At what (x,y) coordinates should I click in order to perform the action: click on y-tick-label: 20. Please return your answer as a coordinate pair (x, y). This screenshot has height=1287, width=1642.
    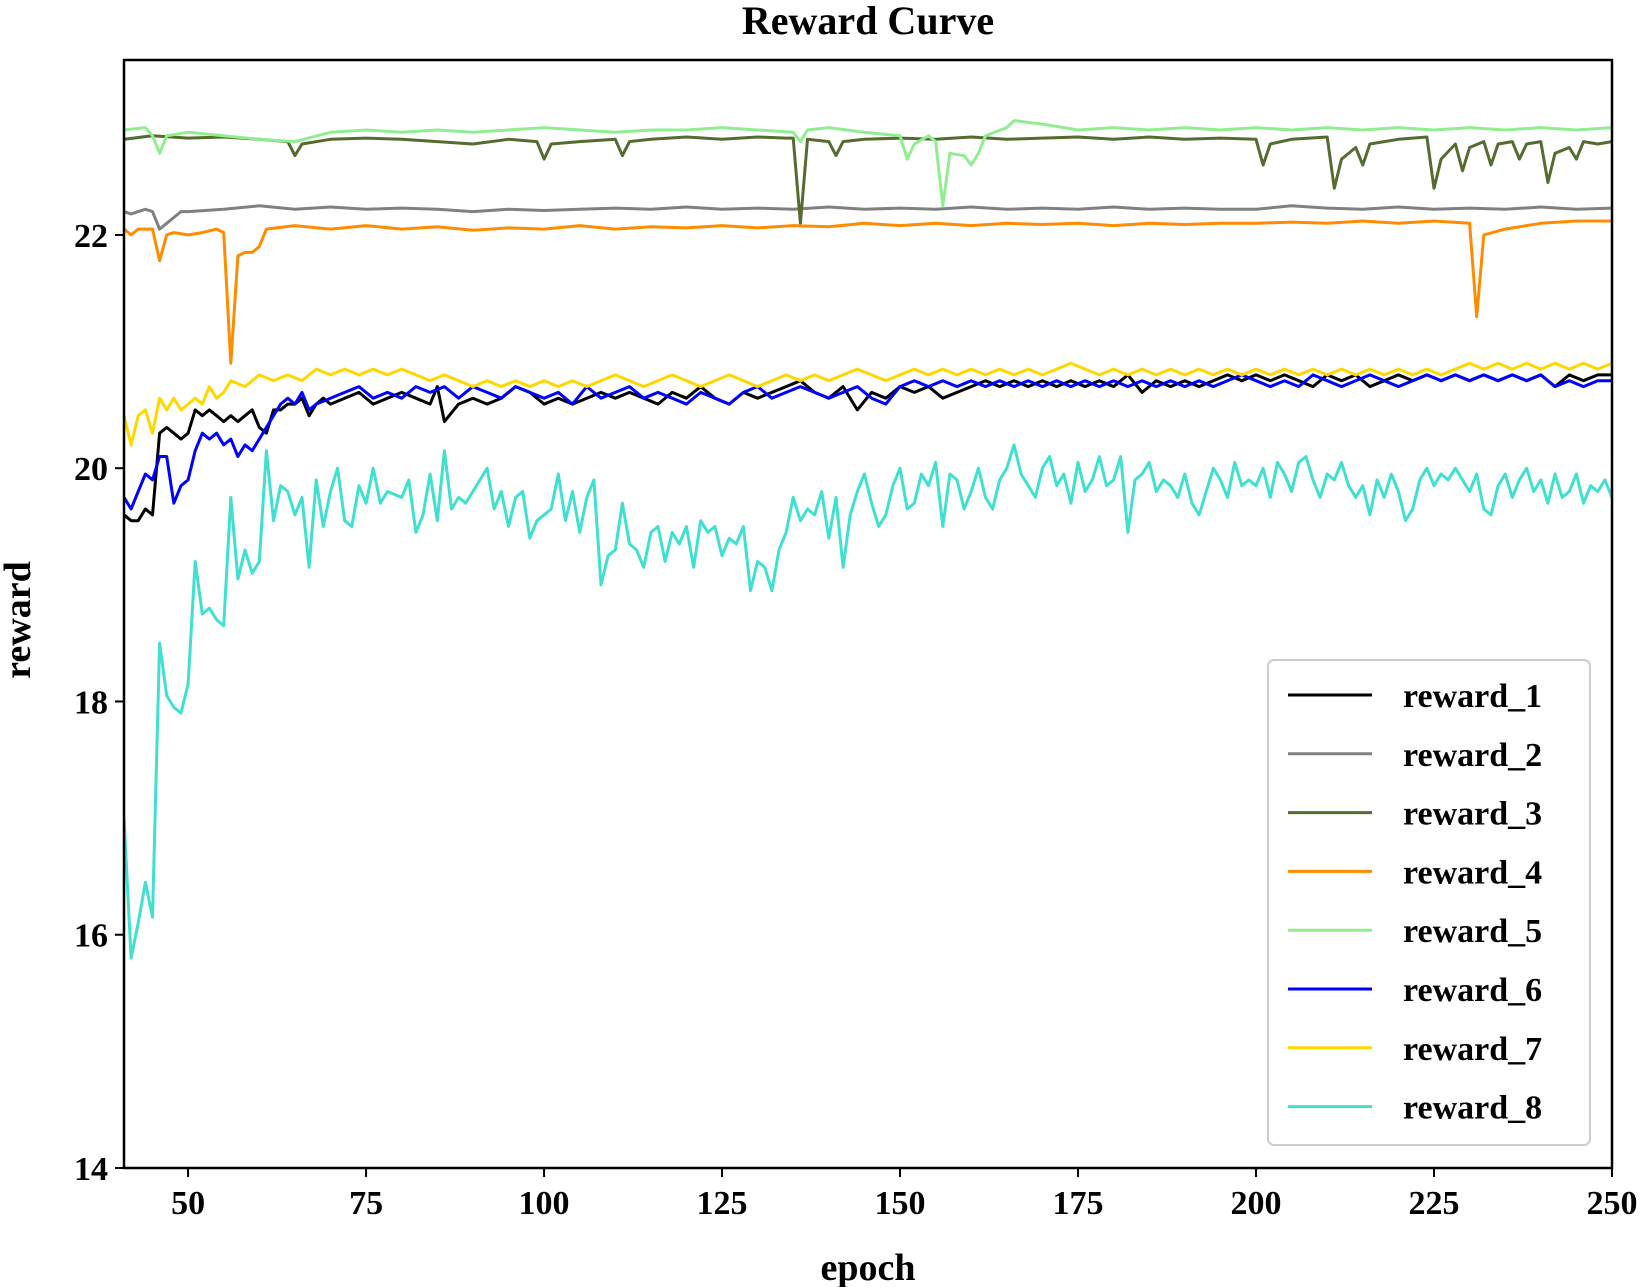
    Looking at the image, I should click on (91, 469).